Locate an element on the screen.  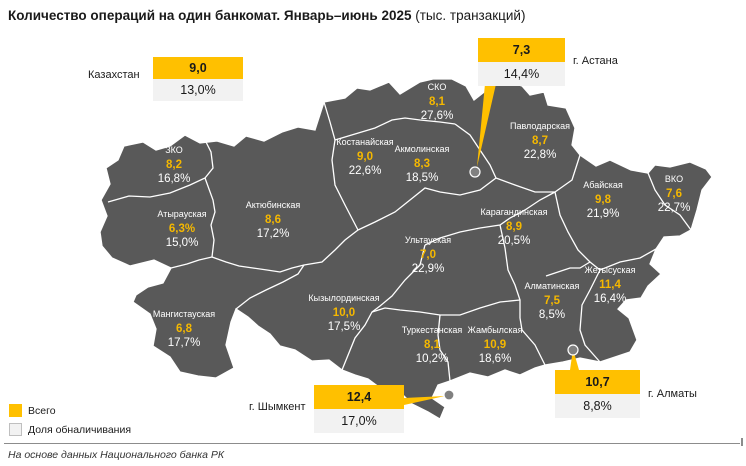
region-name: Акмолинская is located at coordinates (422, 149).